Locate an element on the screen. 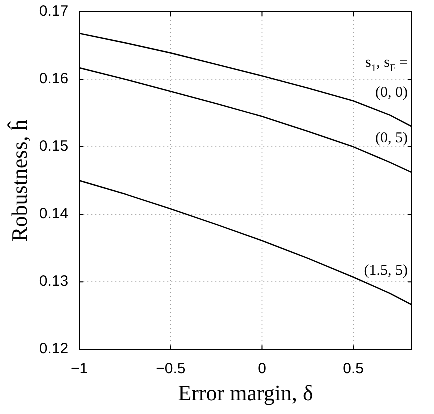 The image size is (434, 414). x-axis-title: Error margin, δ is located at coordinates (246, 393).